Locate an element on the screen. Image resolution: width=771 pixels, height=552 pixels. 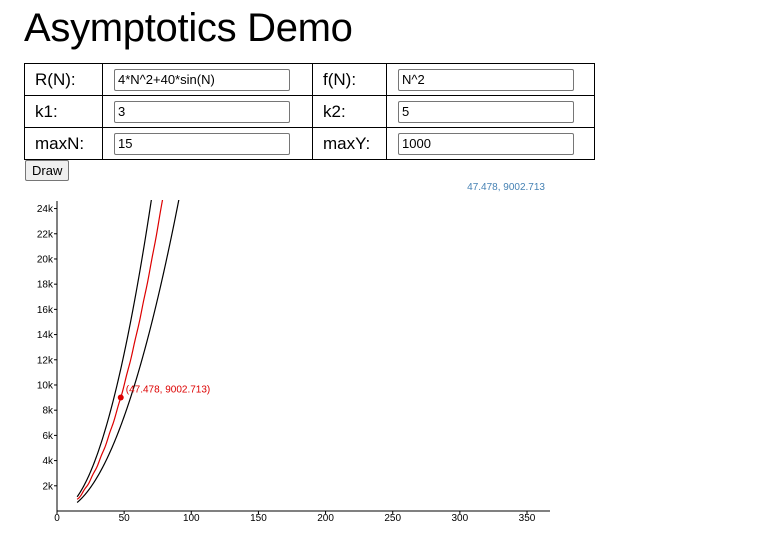
series-lower-line is located at coordinates (128, 351).